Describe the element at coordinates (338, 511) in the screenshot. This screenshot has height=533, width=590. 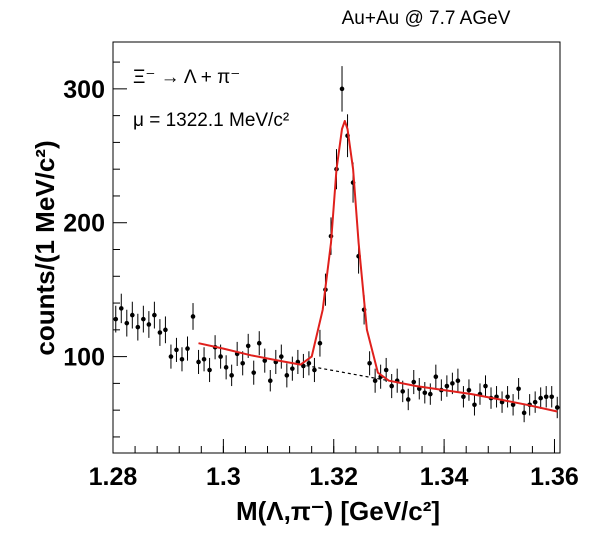
I see `x-axis-label: M(Λ,π⁻) [GeV/c²]` at that location.